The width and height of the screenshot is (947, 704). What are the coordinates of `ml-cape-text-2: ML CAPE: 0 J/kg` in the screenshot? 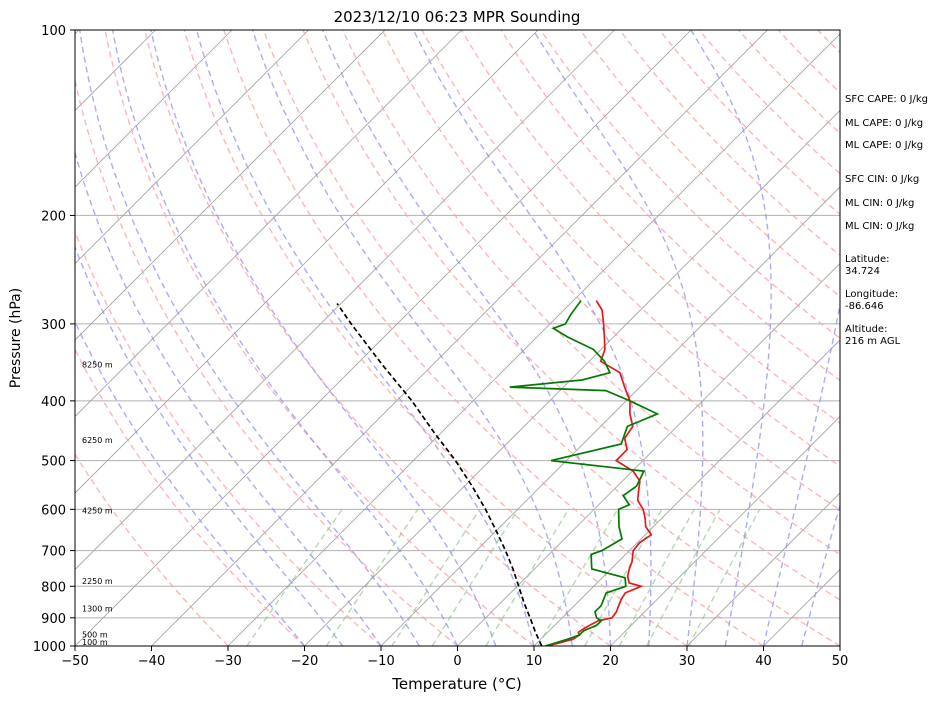 It's located at (884, 145).